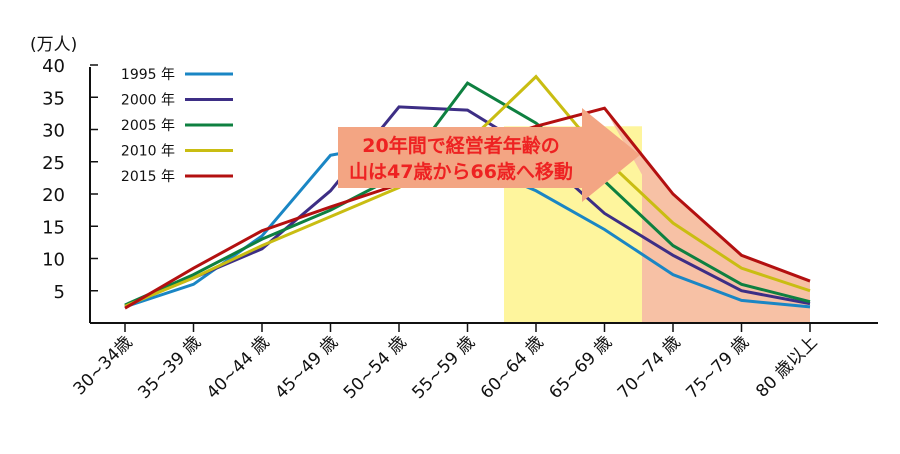 Image resolution: width=900 pixels, height=454 pixels. What do you see at coordinates (375, 367) in the screenshot?
I see `x-tick-label: 50~54 歳` at bounding box center [375, 367].